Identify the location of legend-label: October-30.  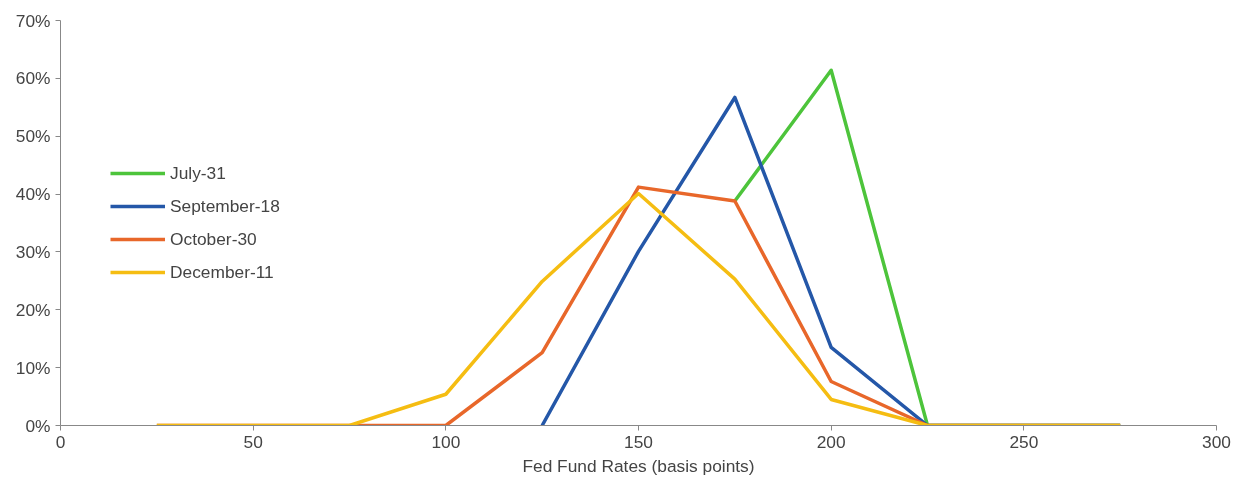
(213, 239).